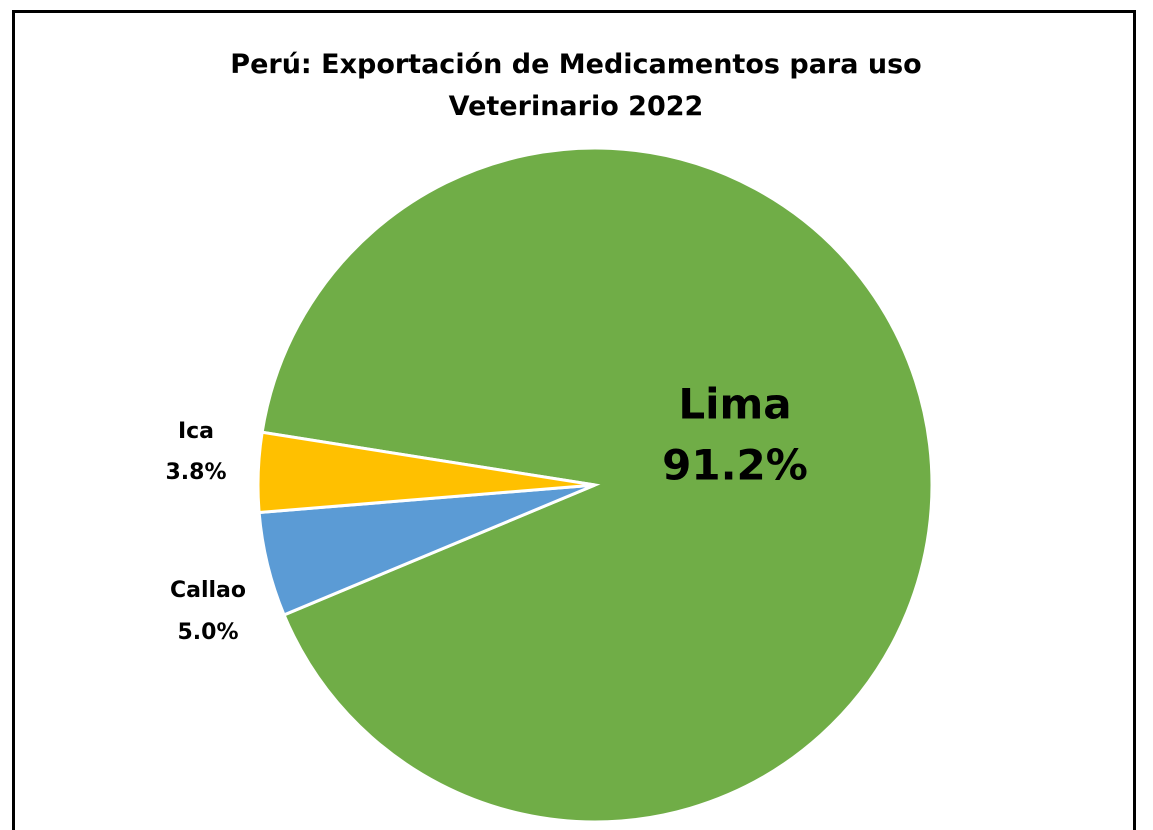  I want to click on pie-slice, so click(426, 472).